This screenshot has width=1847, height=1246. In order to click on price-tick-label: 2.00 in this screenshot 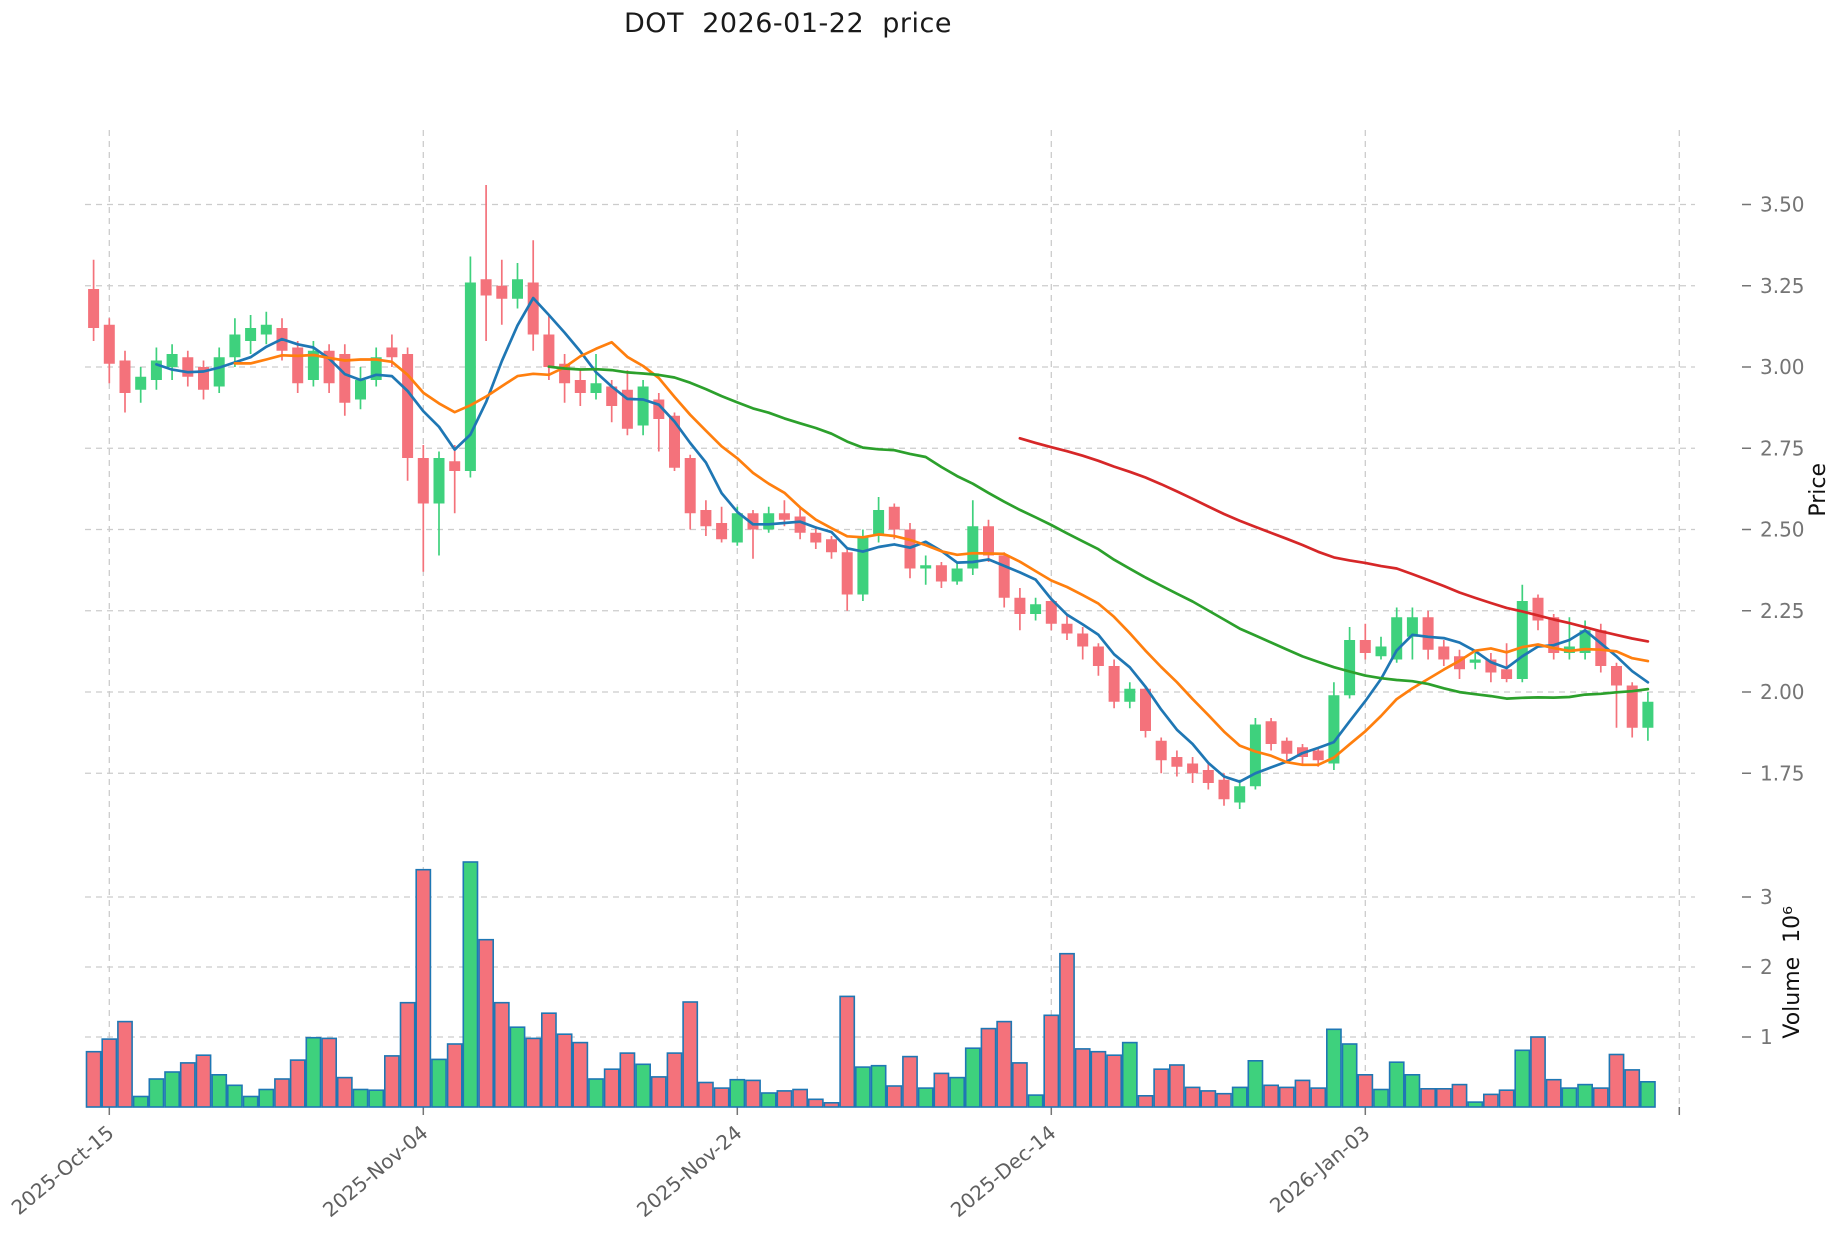, I will do `click(1782, 692)`.